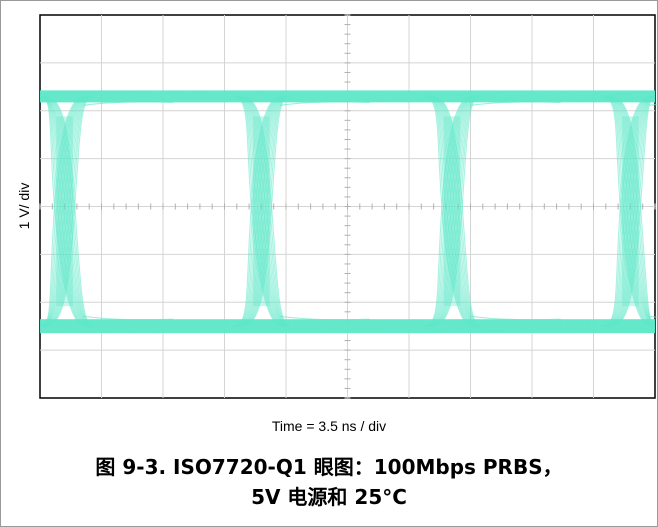 The image size is (658, 527). Describe the element at coordinates (24, 206) in the screenshot. I see `y-axis-label: 1 V/ div` at that location.